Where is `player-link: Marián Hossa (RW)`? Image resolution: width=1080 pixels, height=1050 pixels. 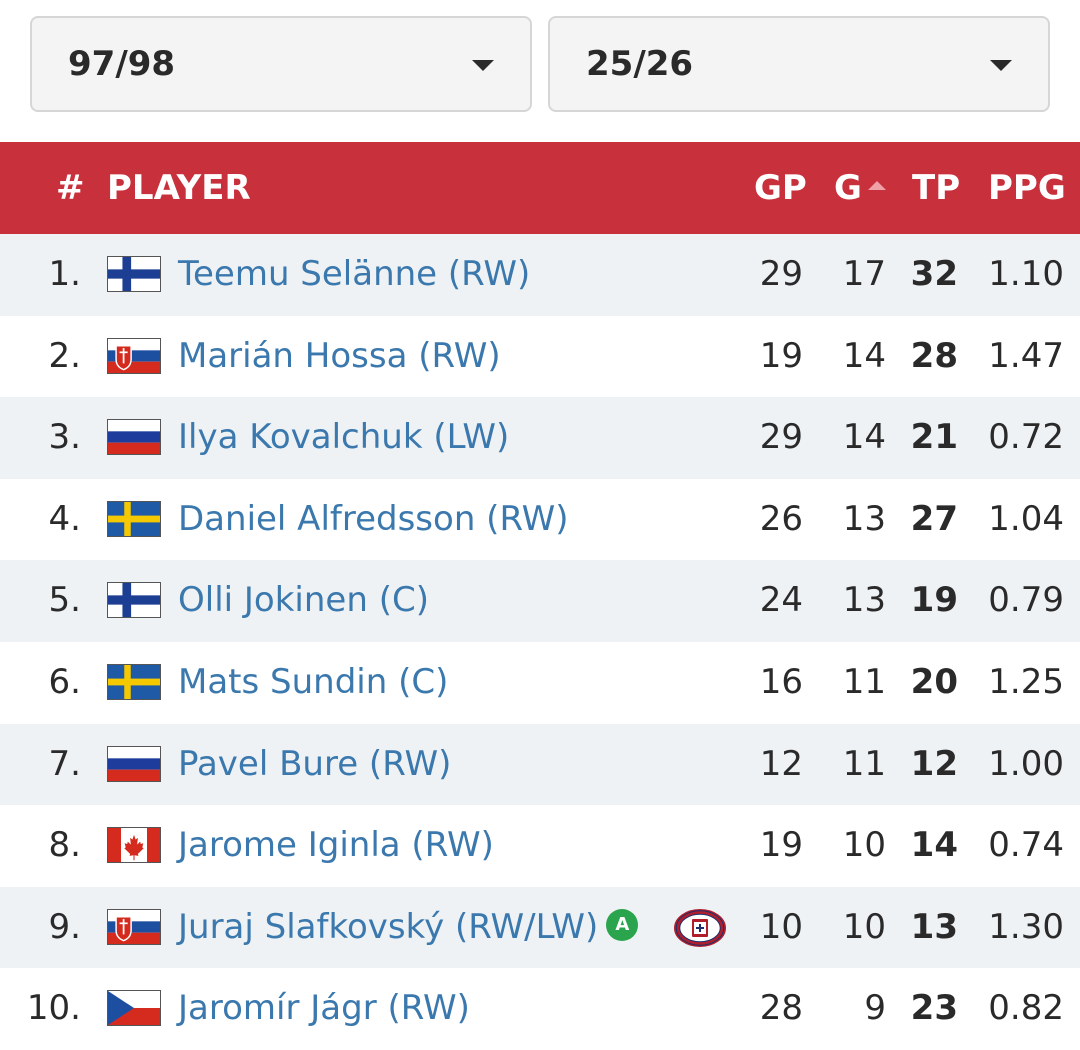
player-link: Marián Hossa (RW) is located at coordinates (339, 355).